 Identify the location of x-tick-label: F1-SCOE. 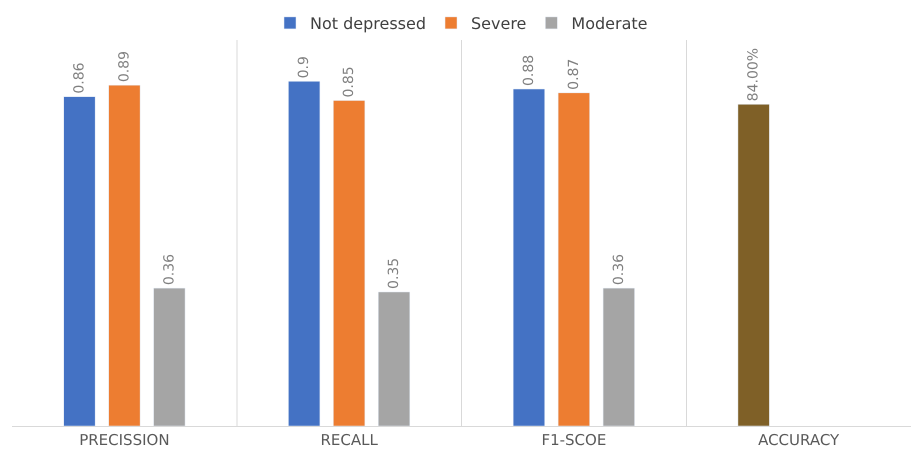
(573, 440).